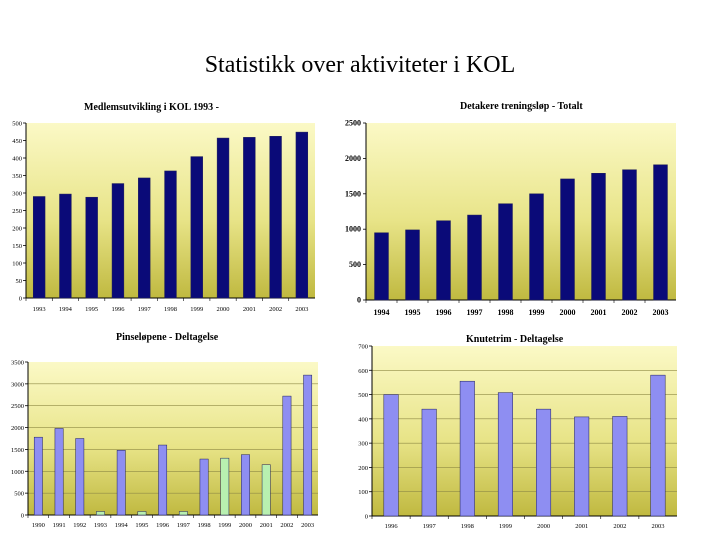 This screenshot has width=720, height=540. I want to click on bar-1991, so click(59, 472).